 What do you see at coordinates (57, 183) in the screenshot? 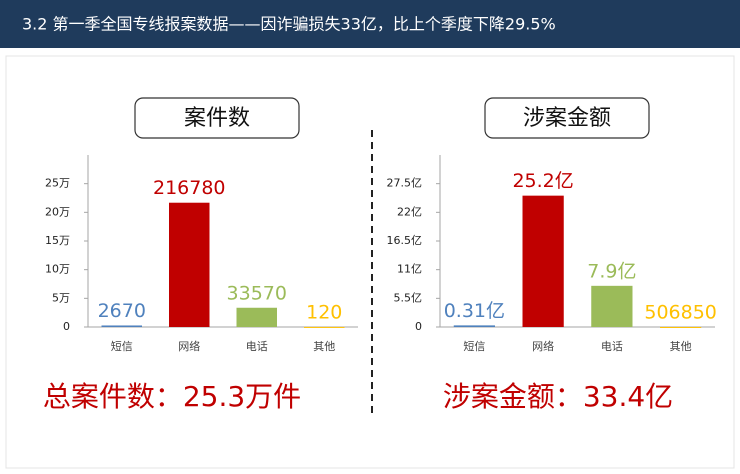
I see `y-tick-label: 25万` at bounding box center [57, 183].